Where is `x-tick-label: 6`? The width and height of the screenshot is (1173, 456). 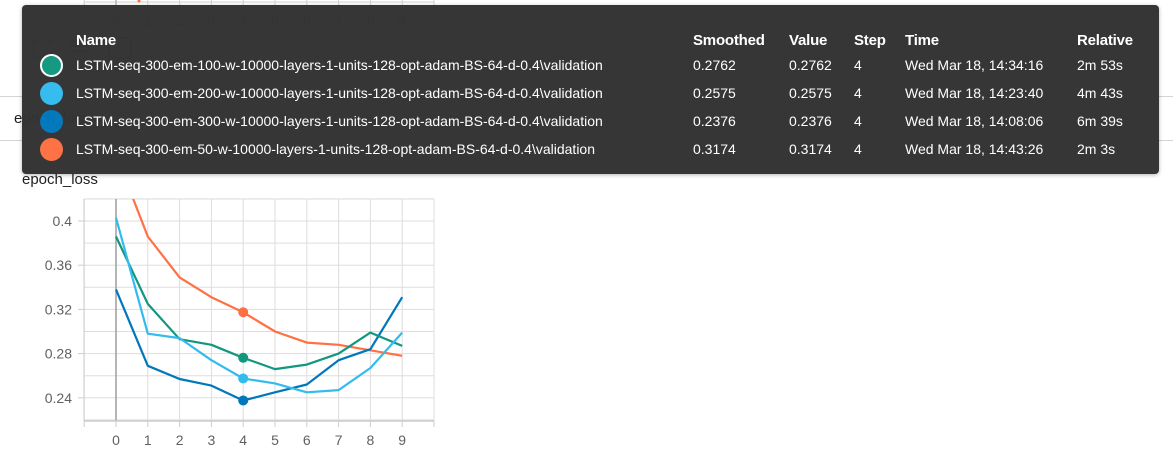 x-tick-label: 6 is located at coordinates (307, 440).